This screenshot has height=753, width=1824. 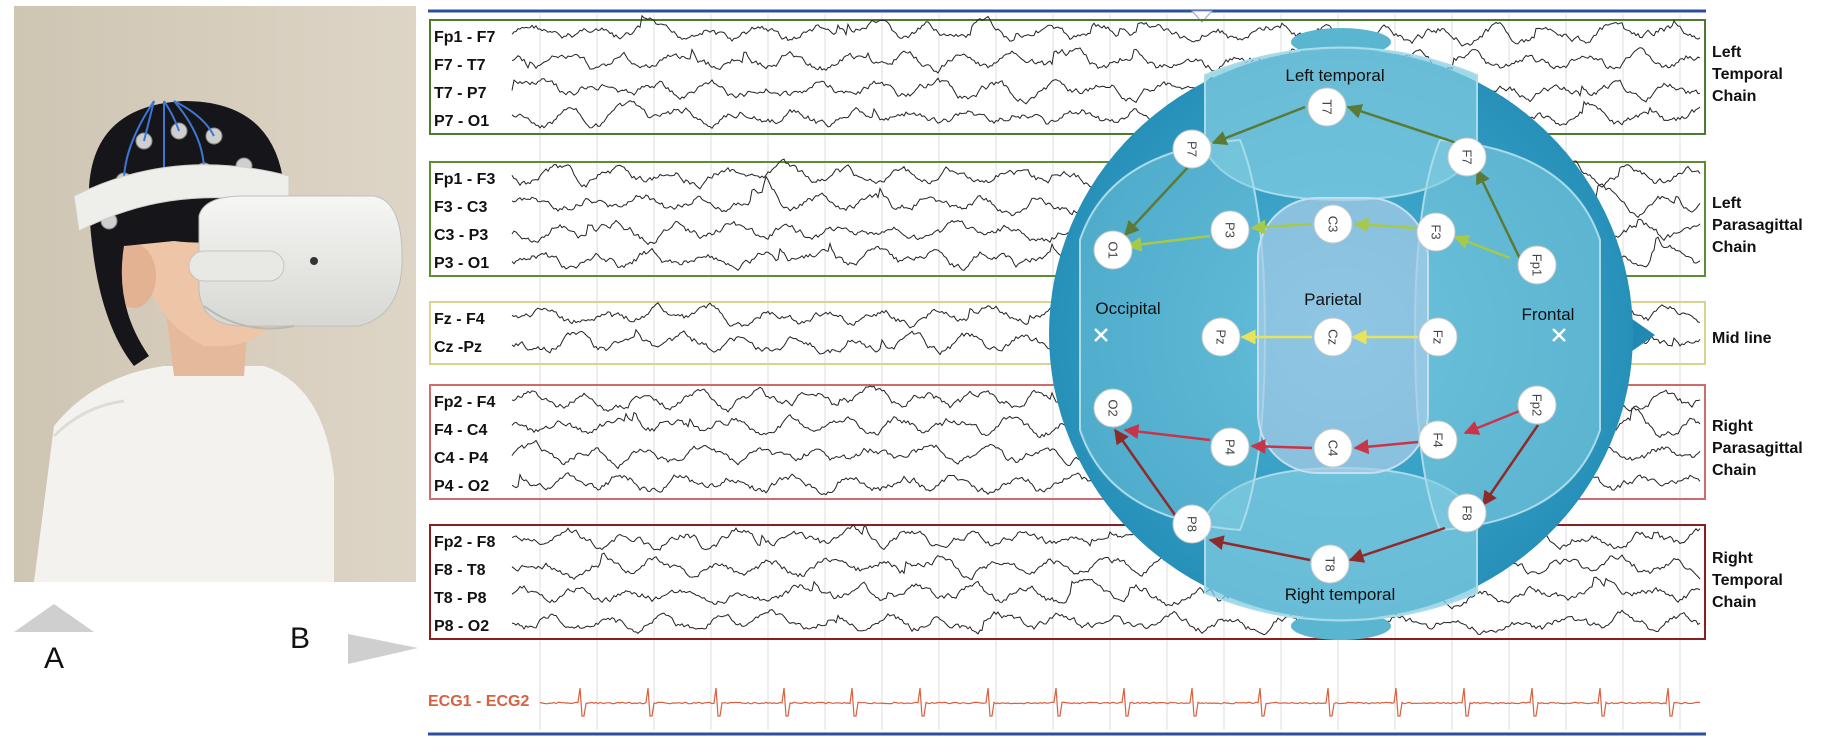 I want to click on channel-label: C3 - P3, so click(x=461, y=235).